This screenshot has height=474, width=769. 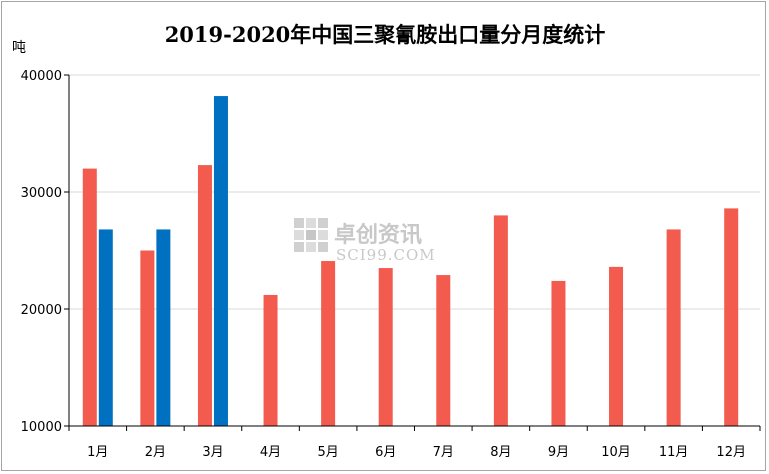 I want to click on x-tick-label: 11月, so click(x=674, y=452).